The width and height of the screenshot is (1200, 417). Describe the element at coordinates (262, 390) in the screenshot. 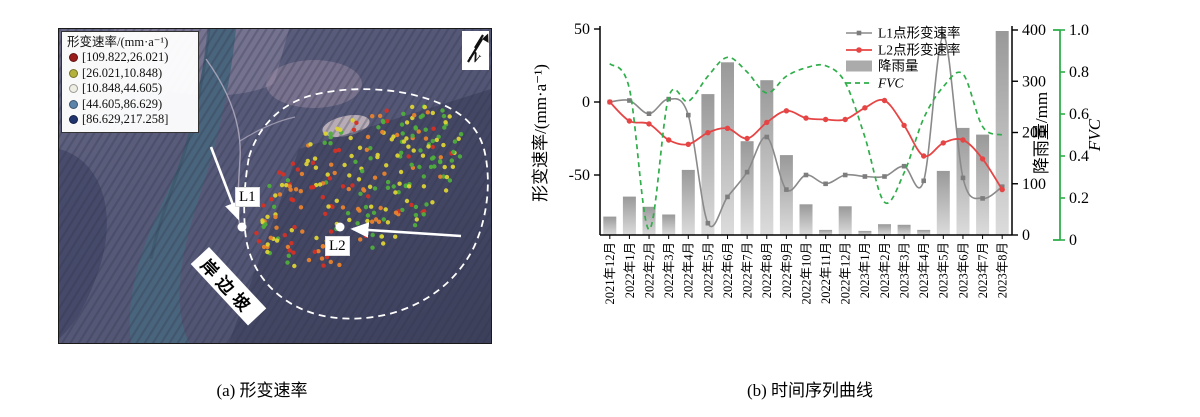

I see `caption-a: (a) 形变速率` at that location.